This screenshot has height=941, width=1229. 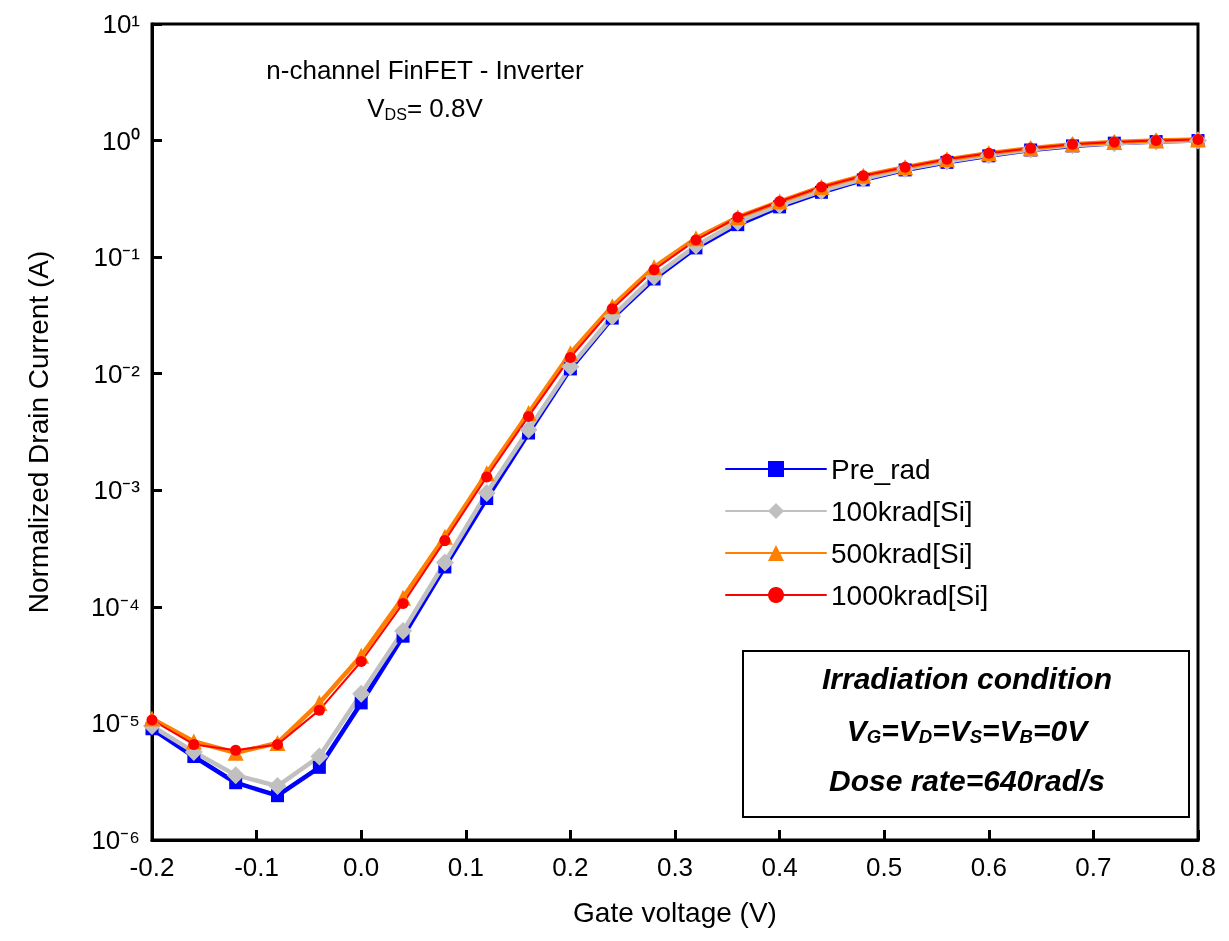 What do you see at coordinates (675, 912) in the screenshot?
I see `x-axis-title: Gate voltage (V)` at bounding box center [675, 912].